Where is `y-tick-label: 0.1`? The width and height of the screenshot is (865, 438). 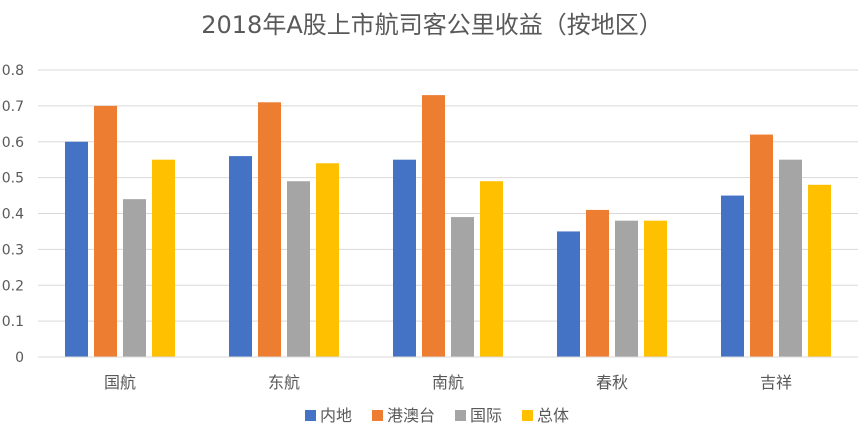 y-tick-label: 0.1 is located at coordinates (13, 322).